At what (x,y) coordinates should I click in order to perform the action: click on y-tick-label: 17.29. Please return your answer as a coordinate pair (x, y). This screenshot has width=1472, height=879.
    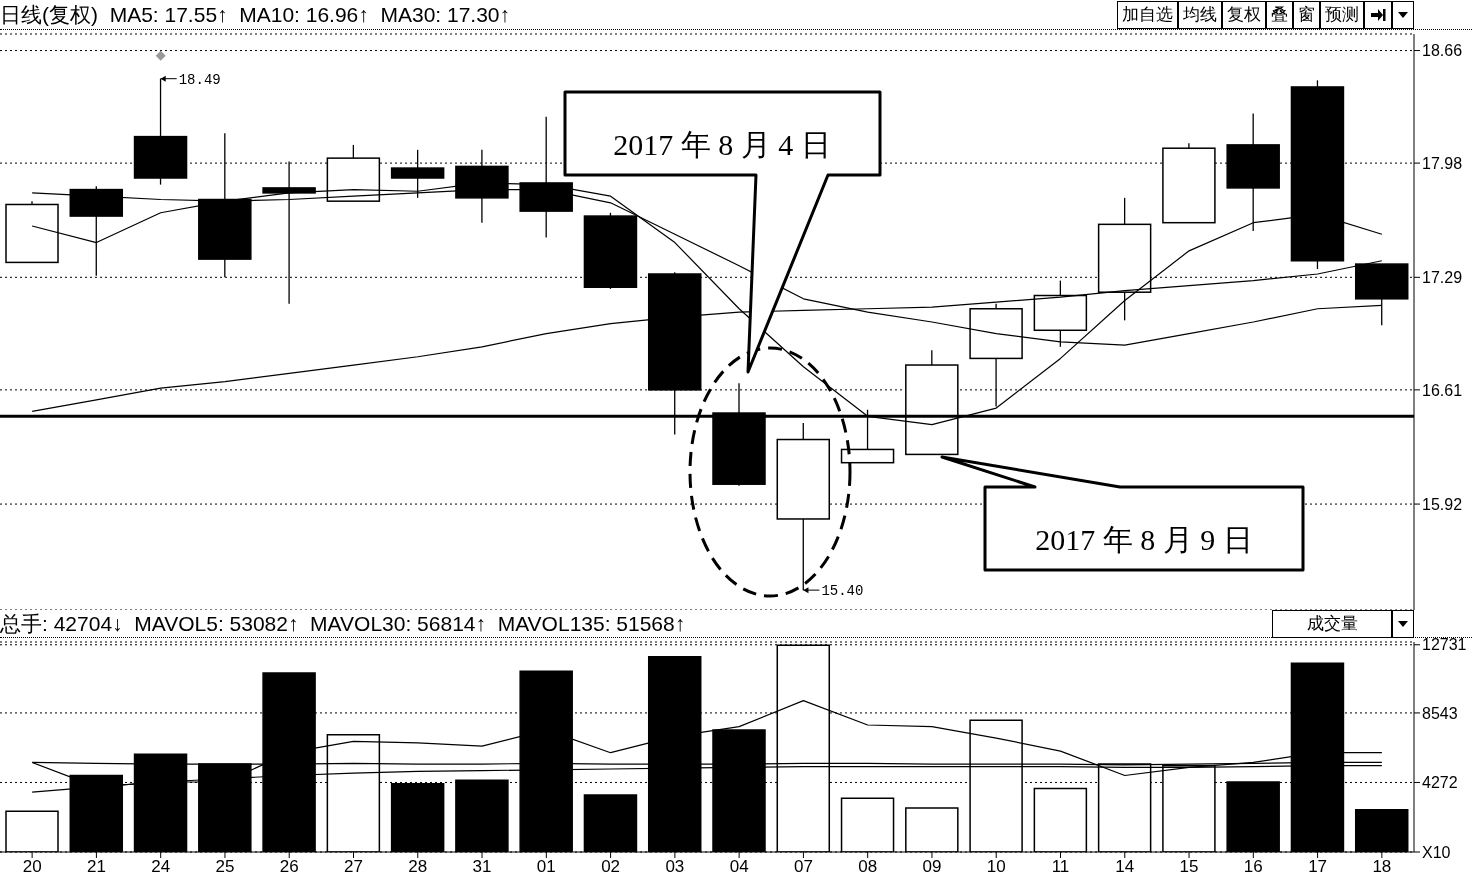
    Looking at the image, I should click on (1442, 277).